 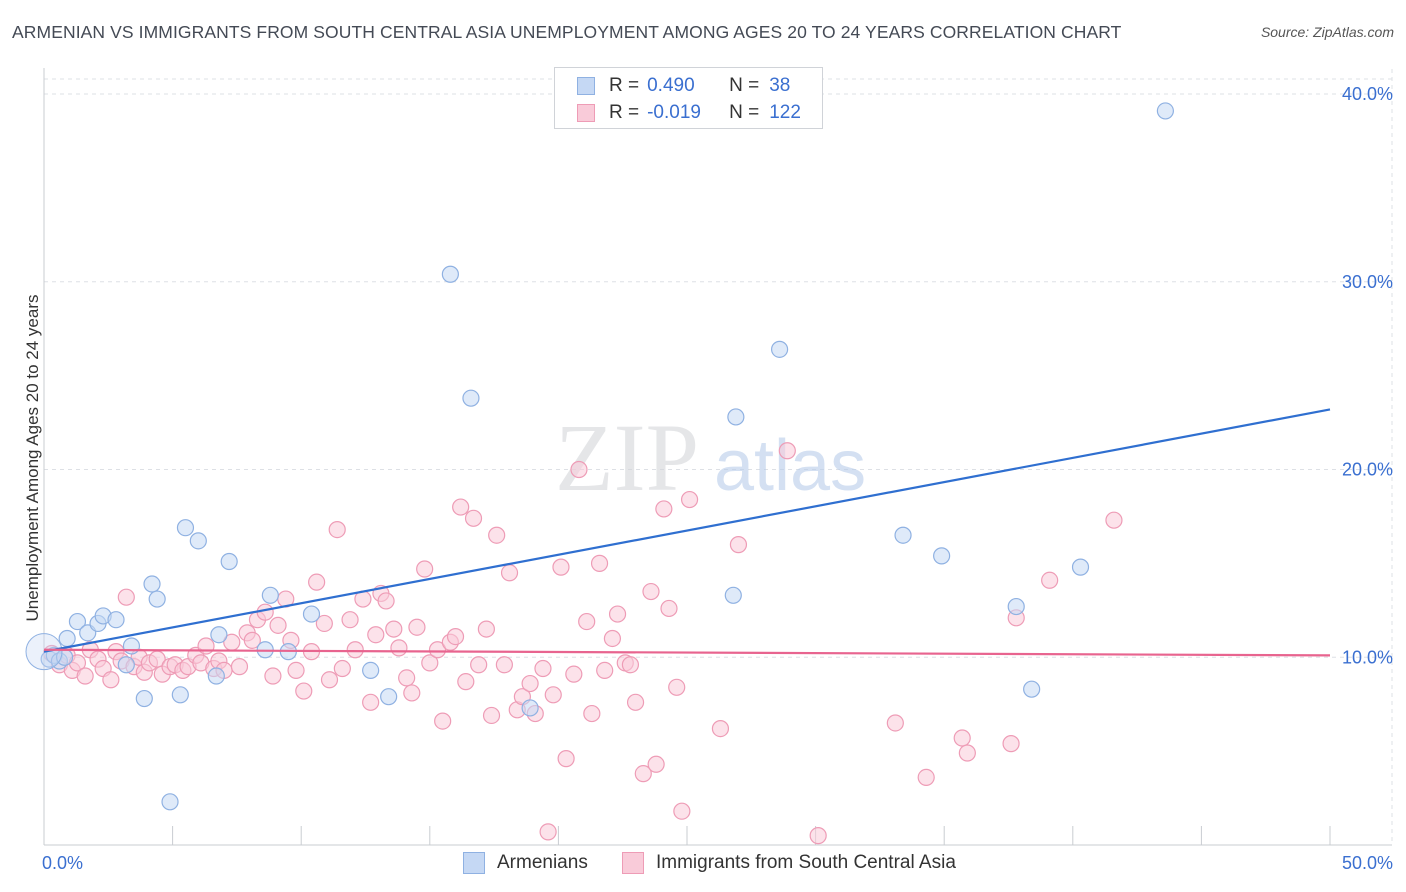 What do you see at coordinates (687, 652) in the screenshot?
I see `trendline-immigrants` at bounding box center [687, 652].